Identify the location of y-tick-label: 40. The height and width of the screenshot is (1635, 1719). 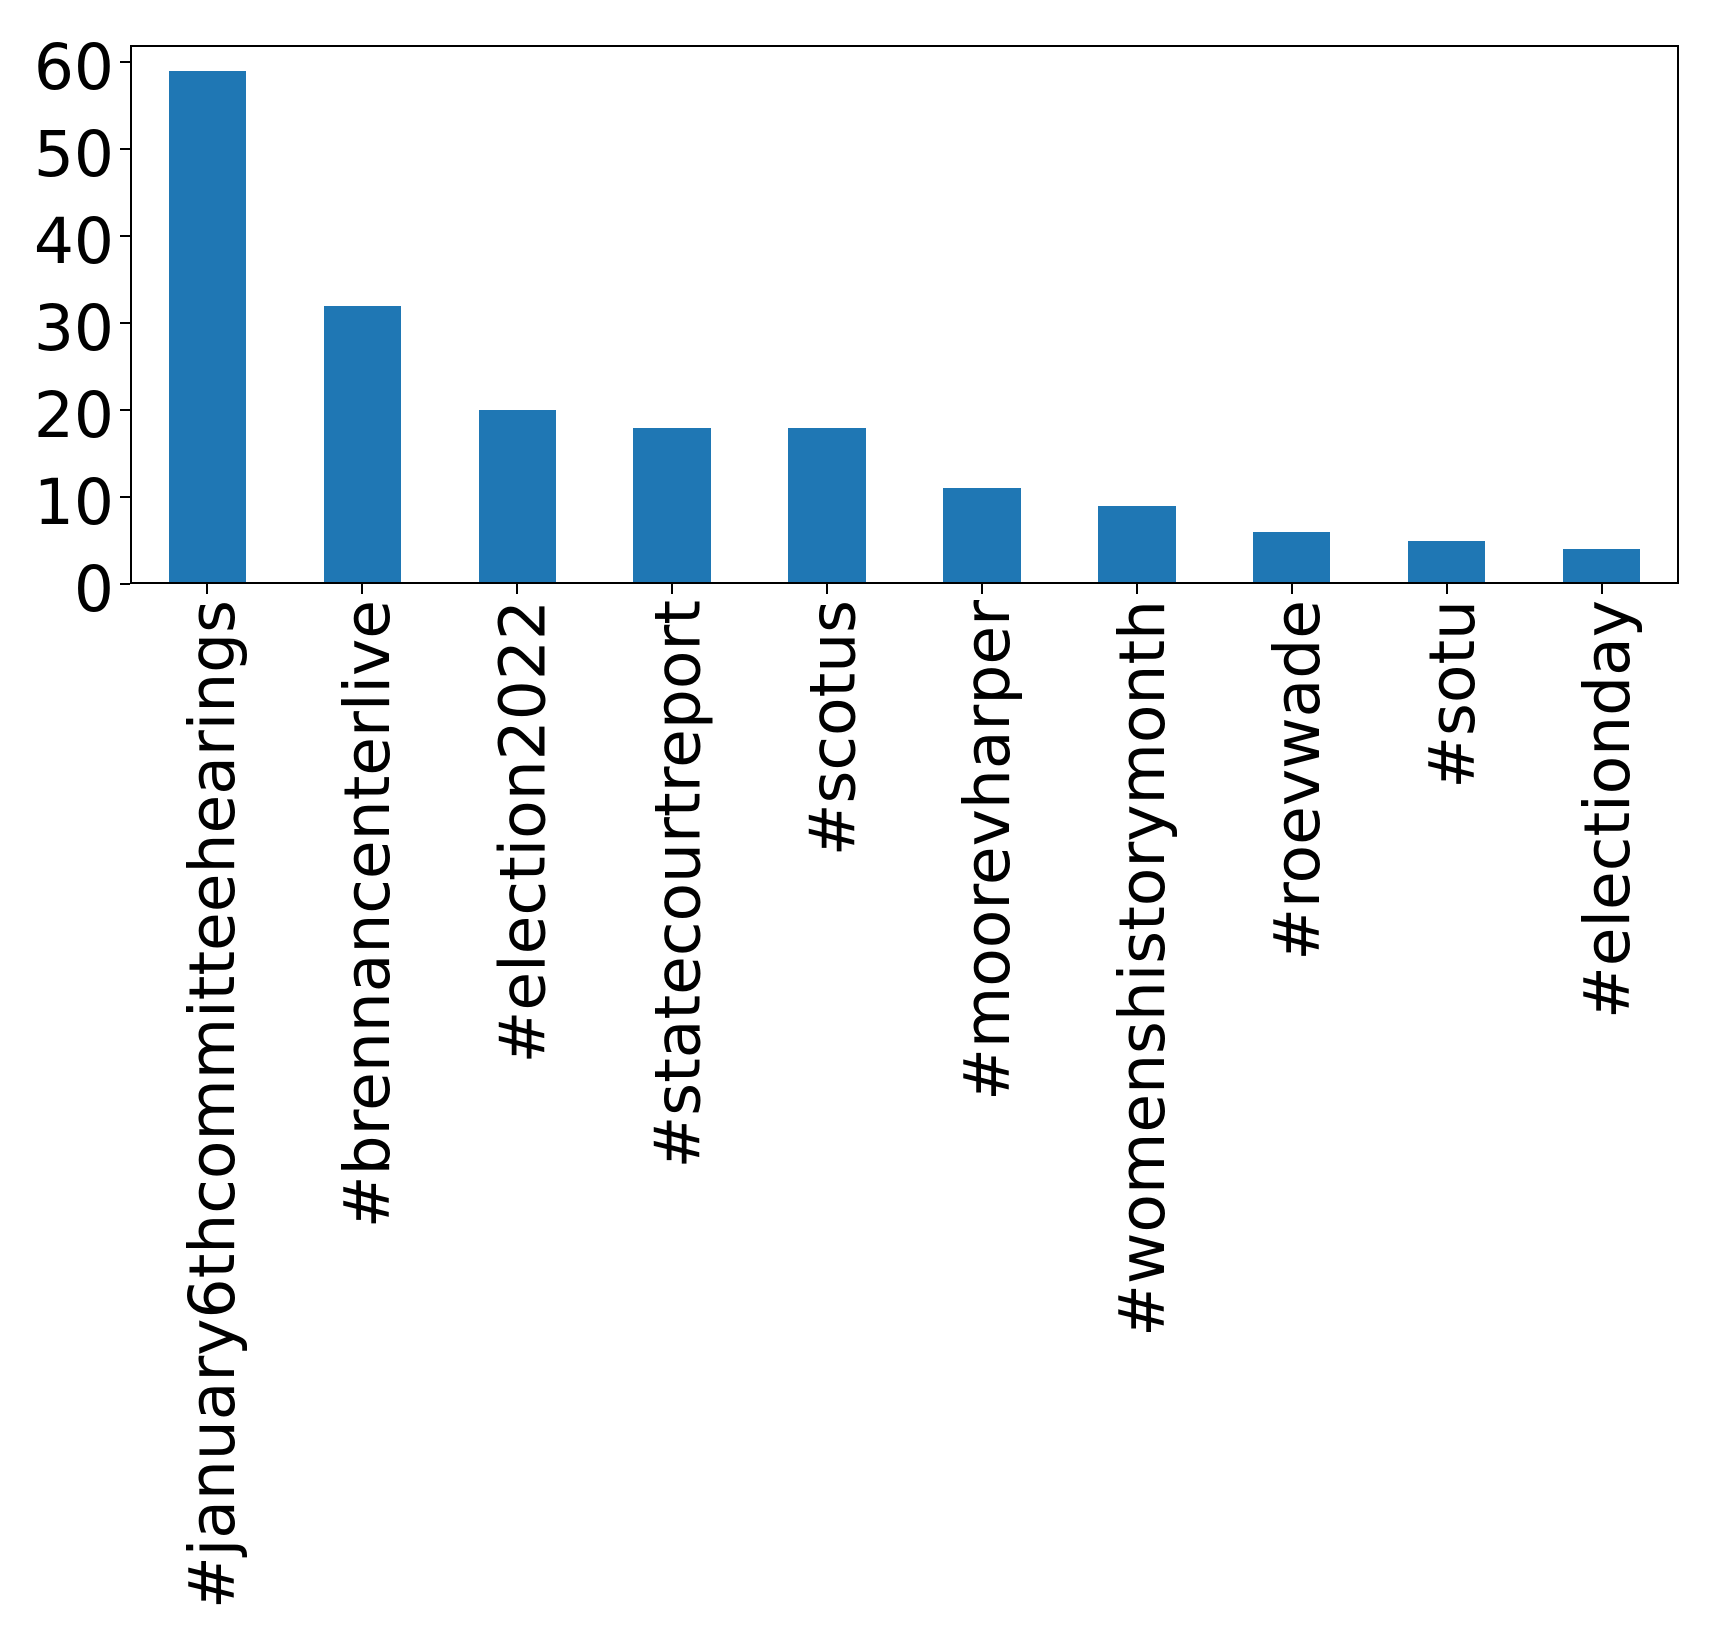
(73, 242).